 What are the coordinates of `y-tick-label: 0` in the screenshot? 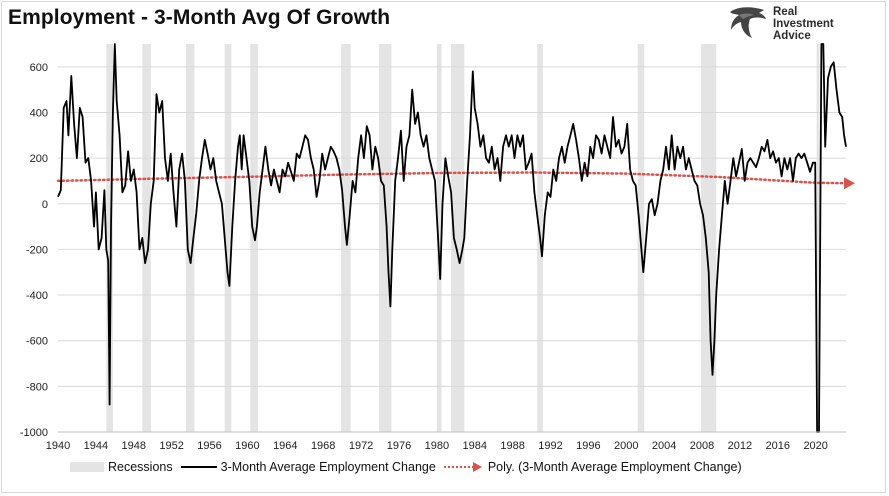 It's located at (45, 205).